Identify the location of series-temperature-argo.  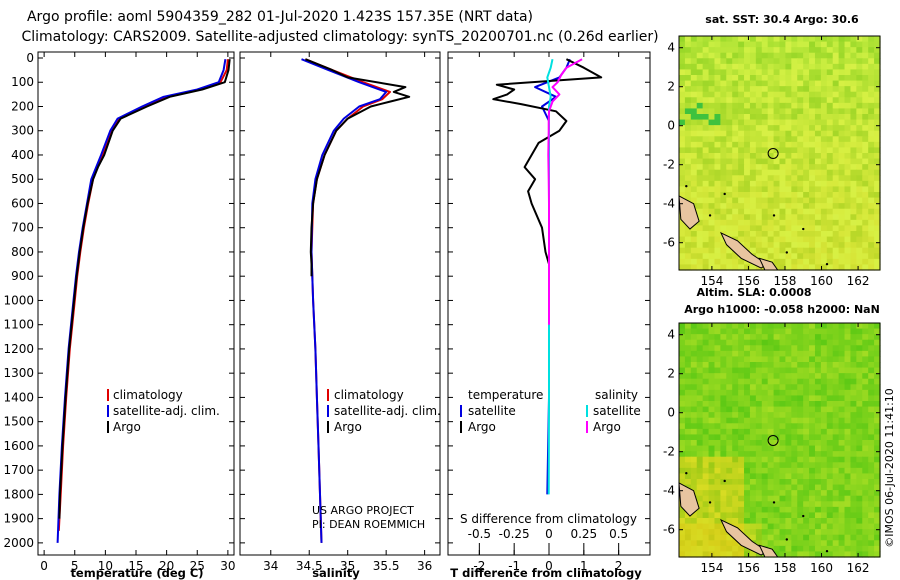
(547, 167).